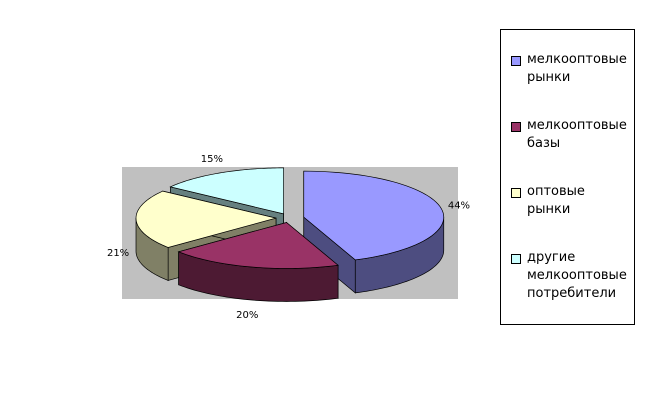 Image resolution: width=649 pixels, height=405 pixels. What do you see at coordinates (459, 206) in the screenshot?
I see `data-label: 44%` at bounding box center [459, 206].